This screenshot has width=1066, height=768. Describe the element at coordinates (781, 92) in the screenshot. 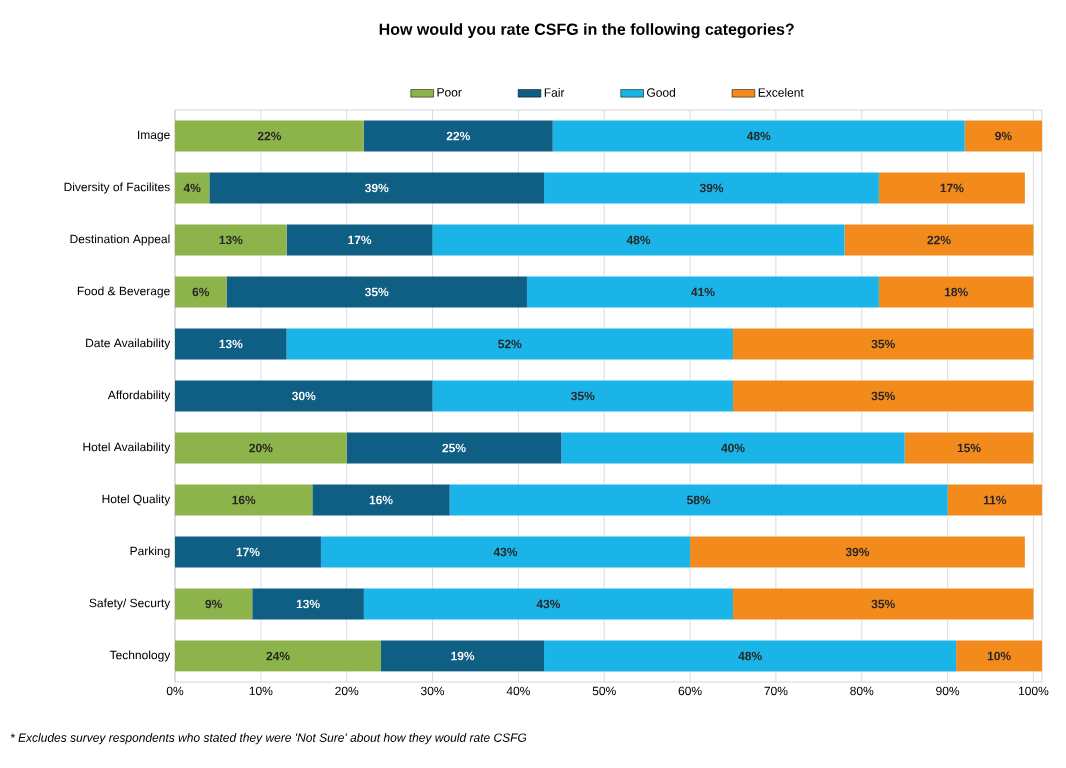

I see `legend-label: Excelent` at that location.